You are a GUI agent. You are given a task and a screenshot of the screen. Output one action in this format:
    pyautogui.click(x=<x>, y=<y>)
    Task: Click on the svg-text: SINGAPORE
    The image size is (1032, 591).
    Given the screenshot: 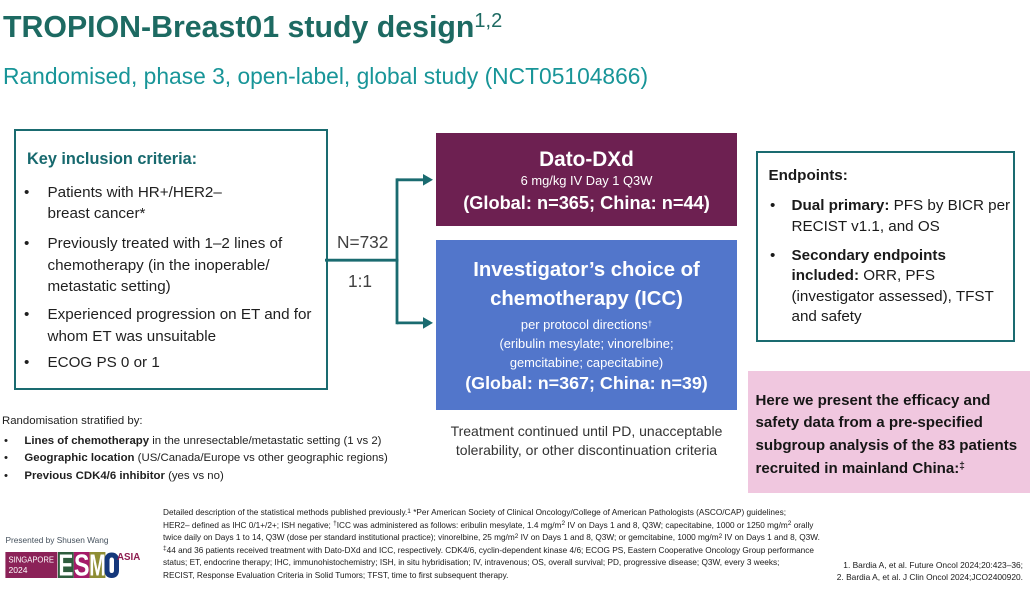 What is the action you would take?
    pyautogui.click(x=32, y=560)
    